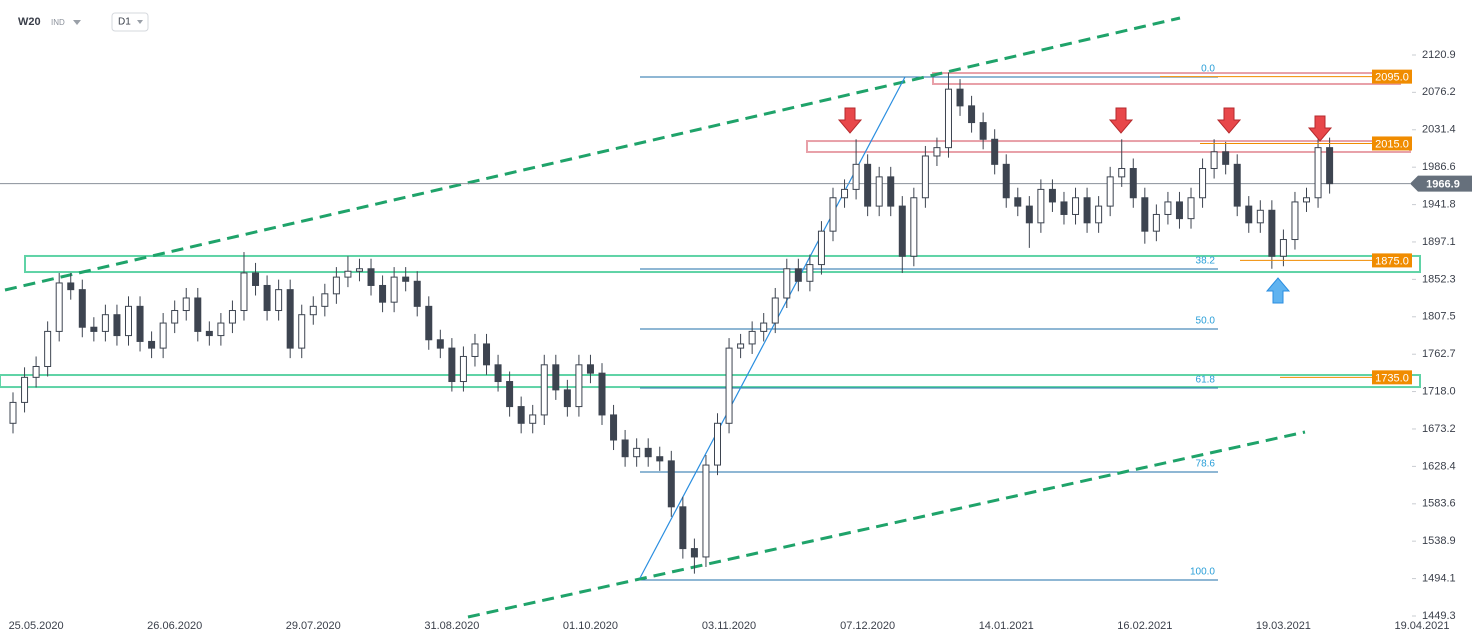 The height and width of the screenshot is (643, 1482). I want to click on level-tag-label: 1875.0, so click(1392, 261).